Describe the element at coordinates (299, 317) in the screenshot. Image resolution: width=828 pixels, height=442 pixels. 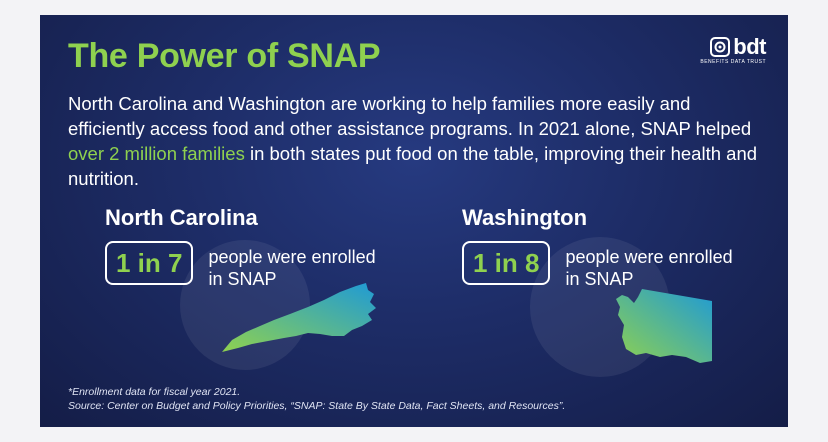
I see `north-carolina-map-icon` at that location.